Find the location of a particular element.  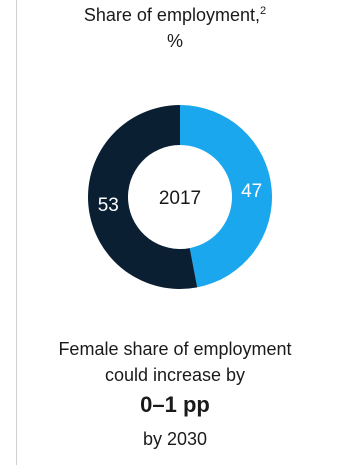

chart-title: Share of employment,2 % is located at coordinates (175, 28).